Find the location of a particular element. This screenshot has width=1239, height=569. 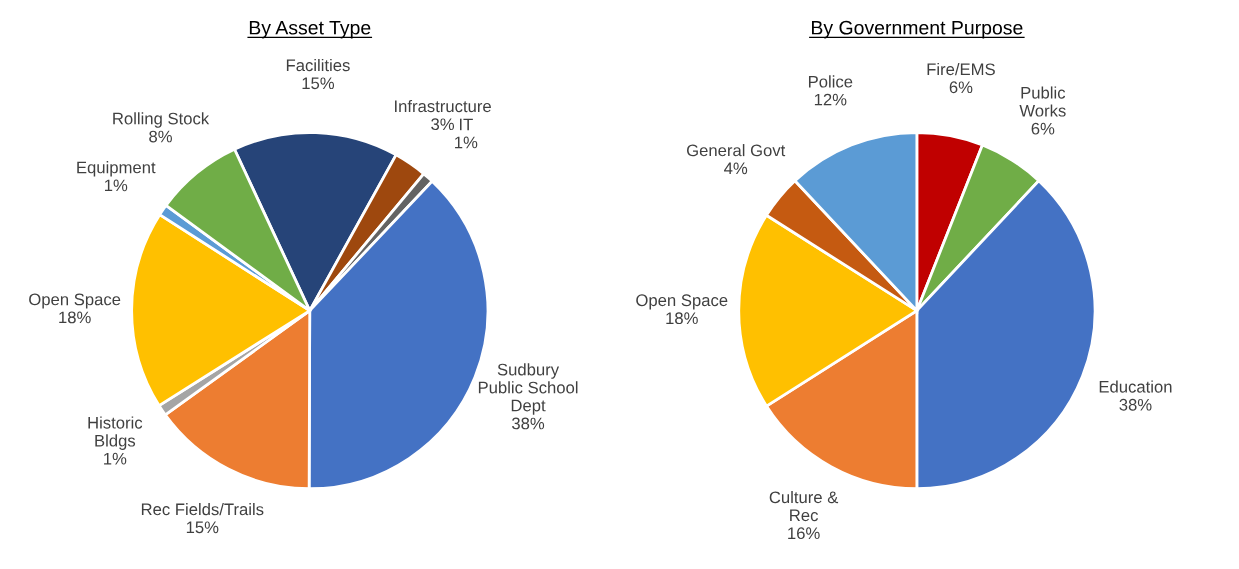

data-label: 3% is located at coordinates (443, 124).